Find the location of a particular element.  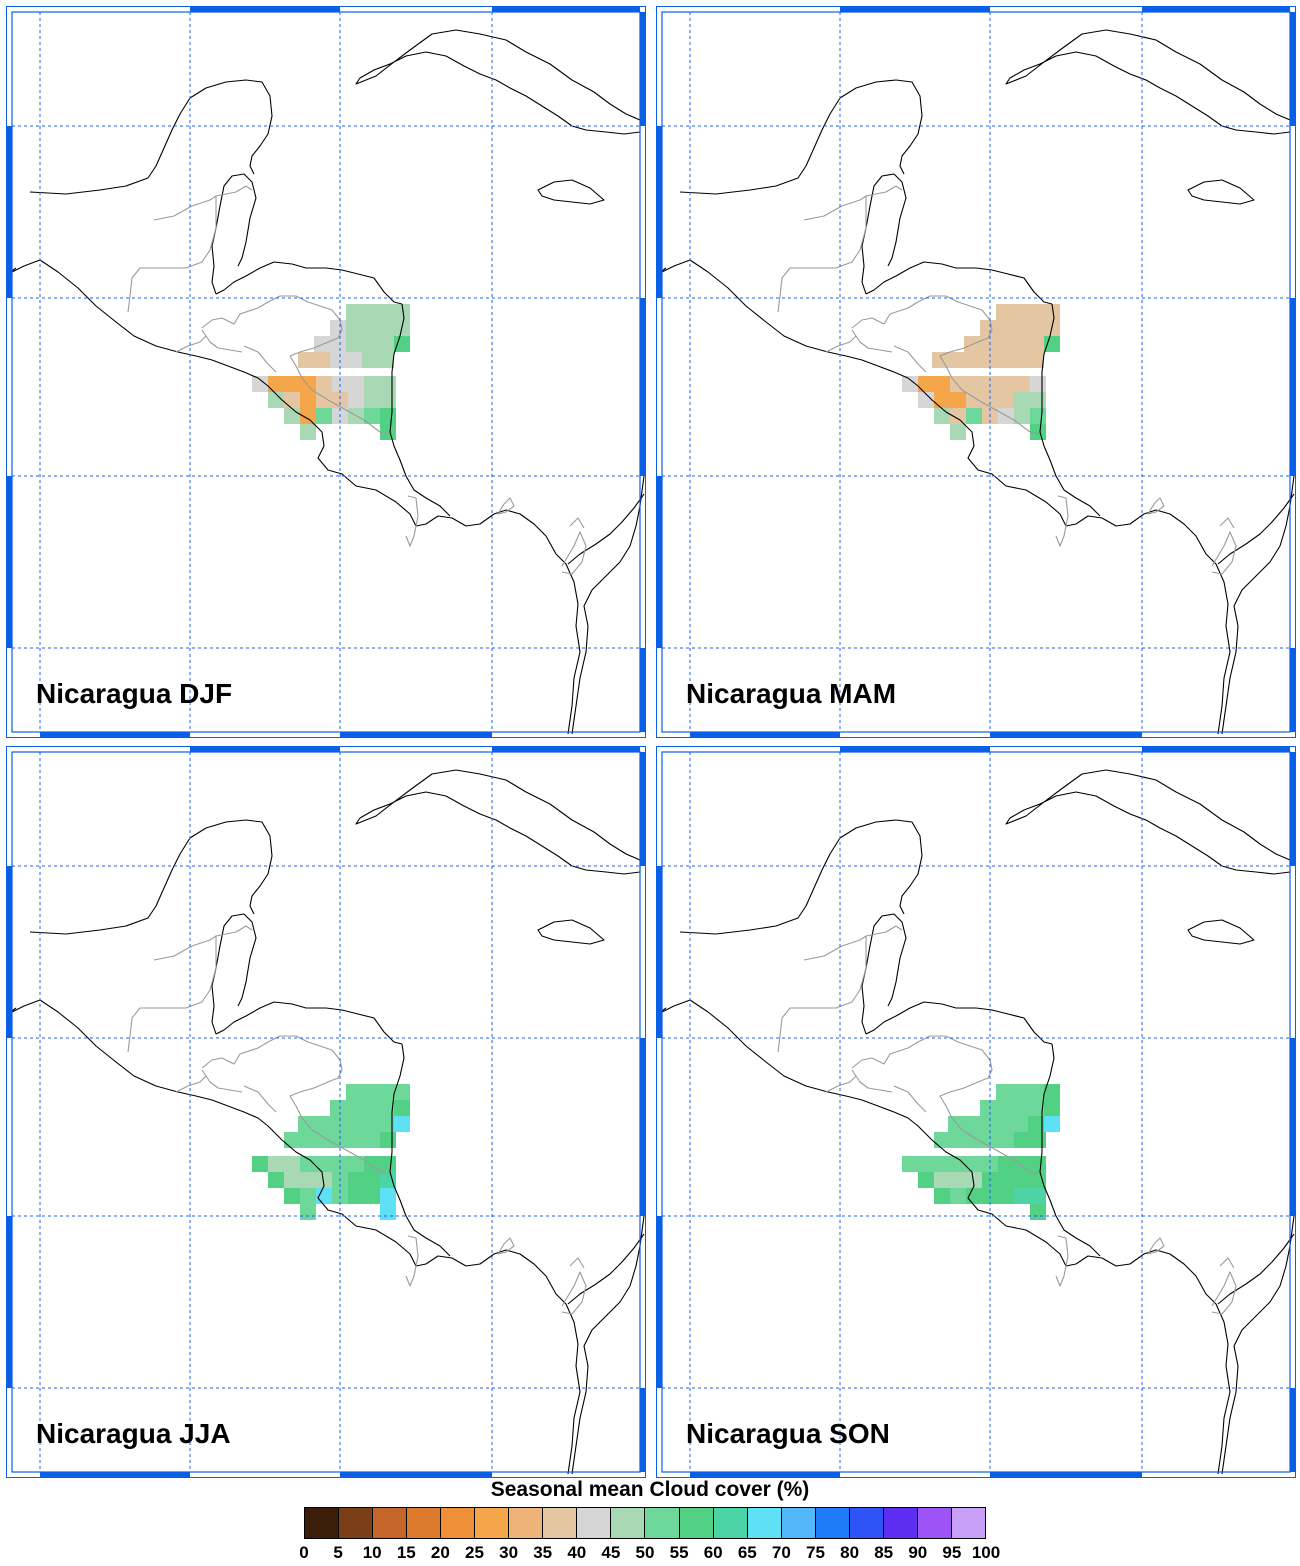

panel-title: Nicaragua JJA is located at coordinates (133, 1433).